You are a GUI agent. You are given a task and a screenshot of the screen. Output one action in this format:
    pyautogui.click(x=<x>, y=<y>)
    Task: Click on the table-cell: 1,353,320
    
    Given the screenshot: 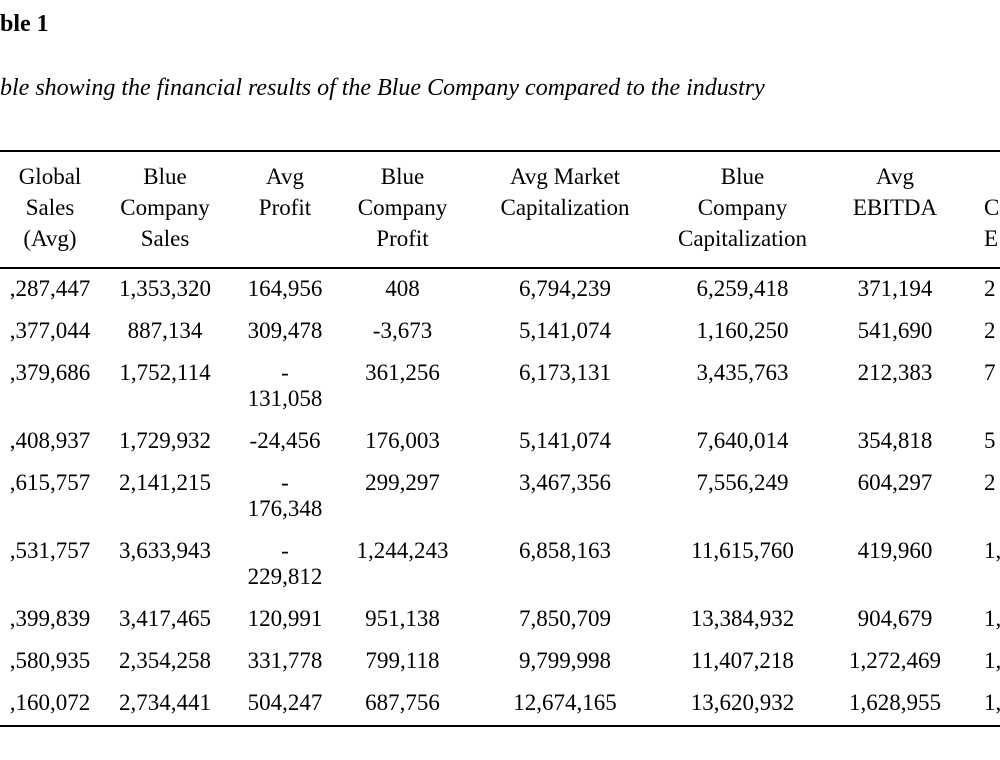 What is the action you would take?
    pyautogui.click(x=165, y=288)
    